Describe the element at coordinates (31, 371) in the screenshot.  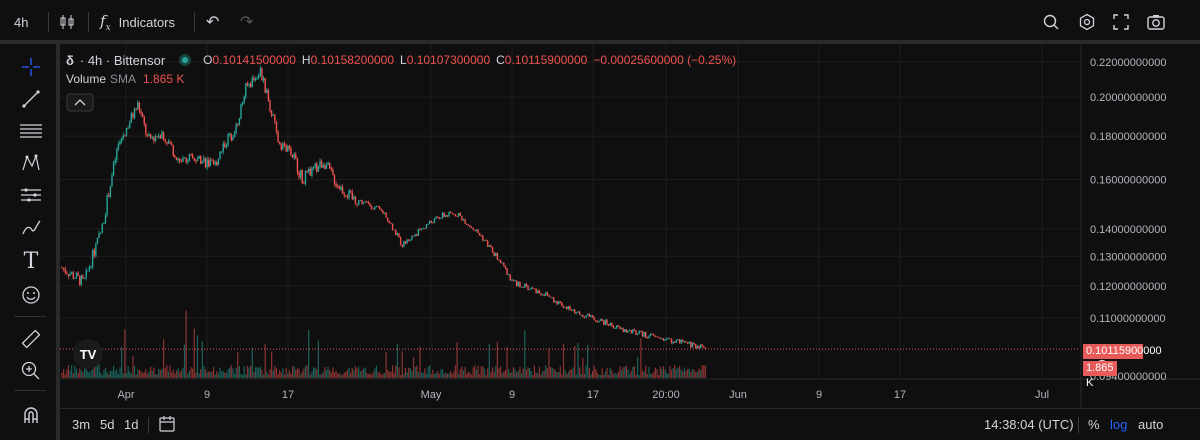
I see `zoom-in-icon` at that location.